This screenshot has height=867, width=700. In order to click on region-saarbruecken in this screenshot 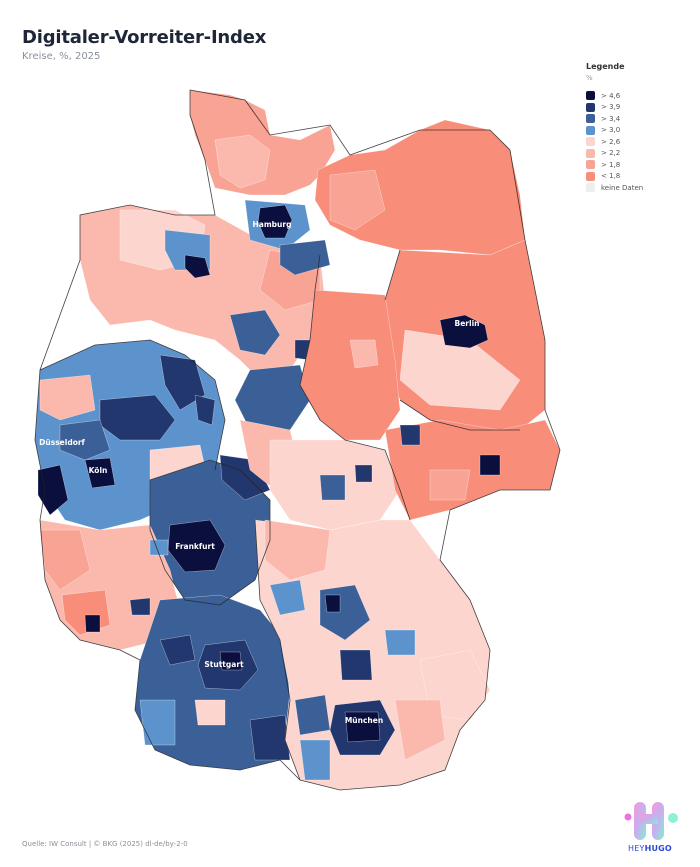, I will do `click(92, 623)`.